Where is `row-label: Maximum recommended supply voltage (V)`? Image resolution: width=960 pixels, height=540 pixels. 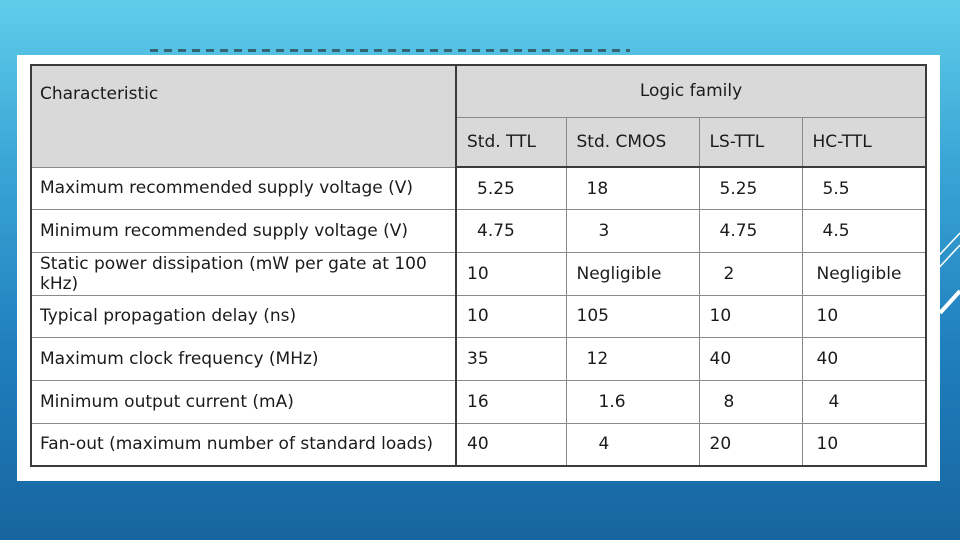
row-label: Maximum recommended supply voltage (V) is located at coordinates (243, 188).